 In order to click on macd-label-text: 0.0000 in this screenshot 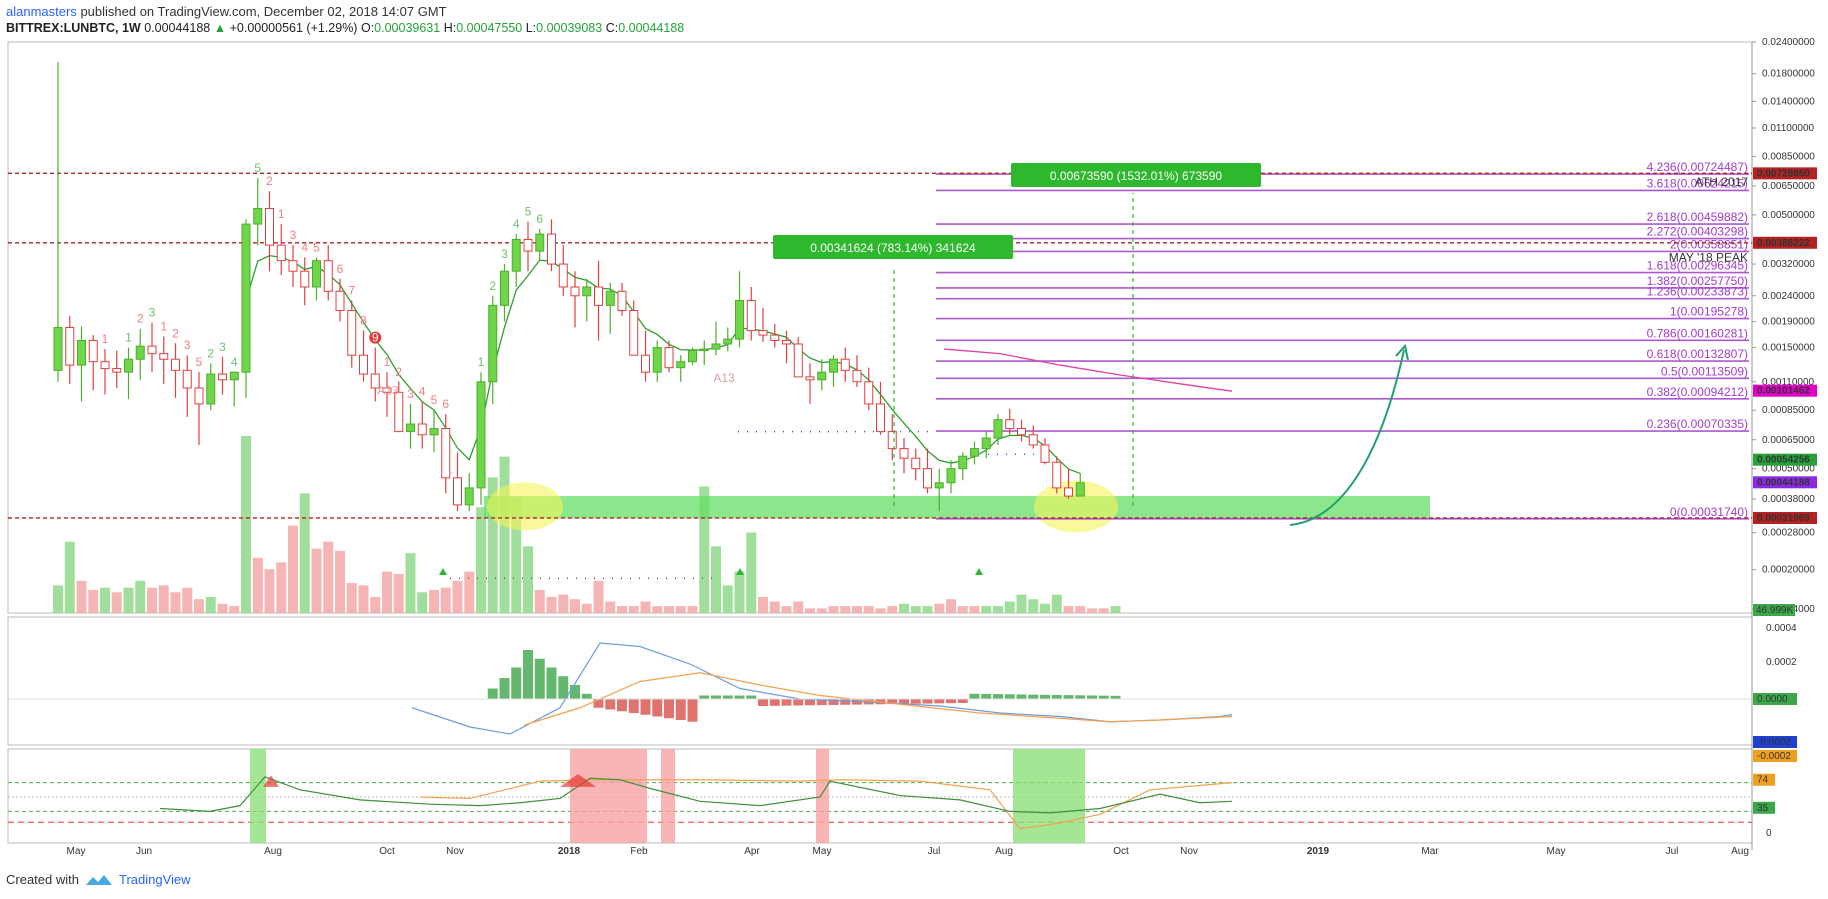, I will do `click(1772, 699)`.